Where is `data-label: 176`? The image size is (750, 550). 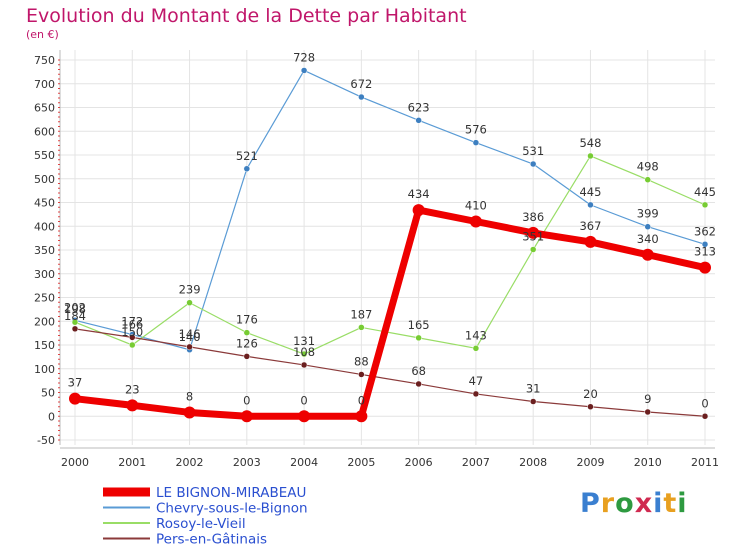
data-label: 176 is located at coordinates (247, 320).